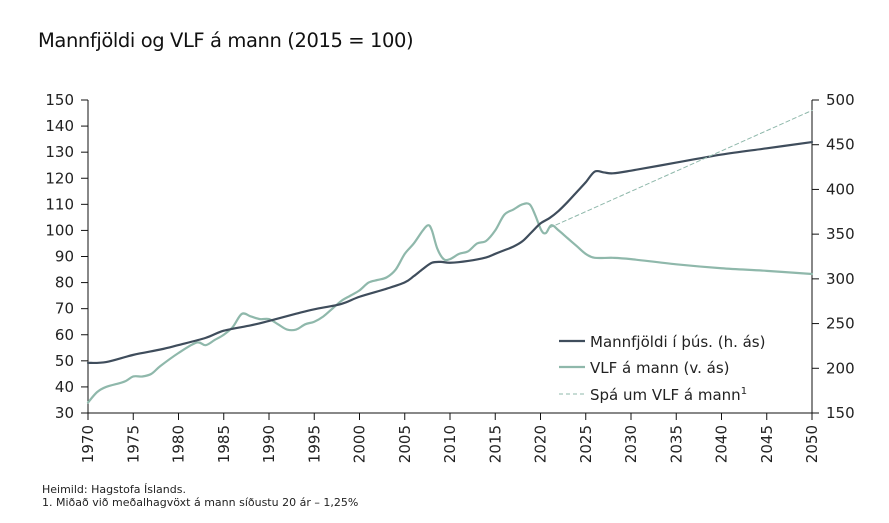  I want to click on x-axis-tick-label: 2050, so click(812, 444).